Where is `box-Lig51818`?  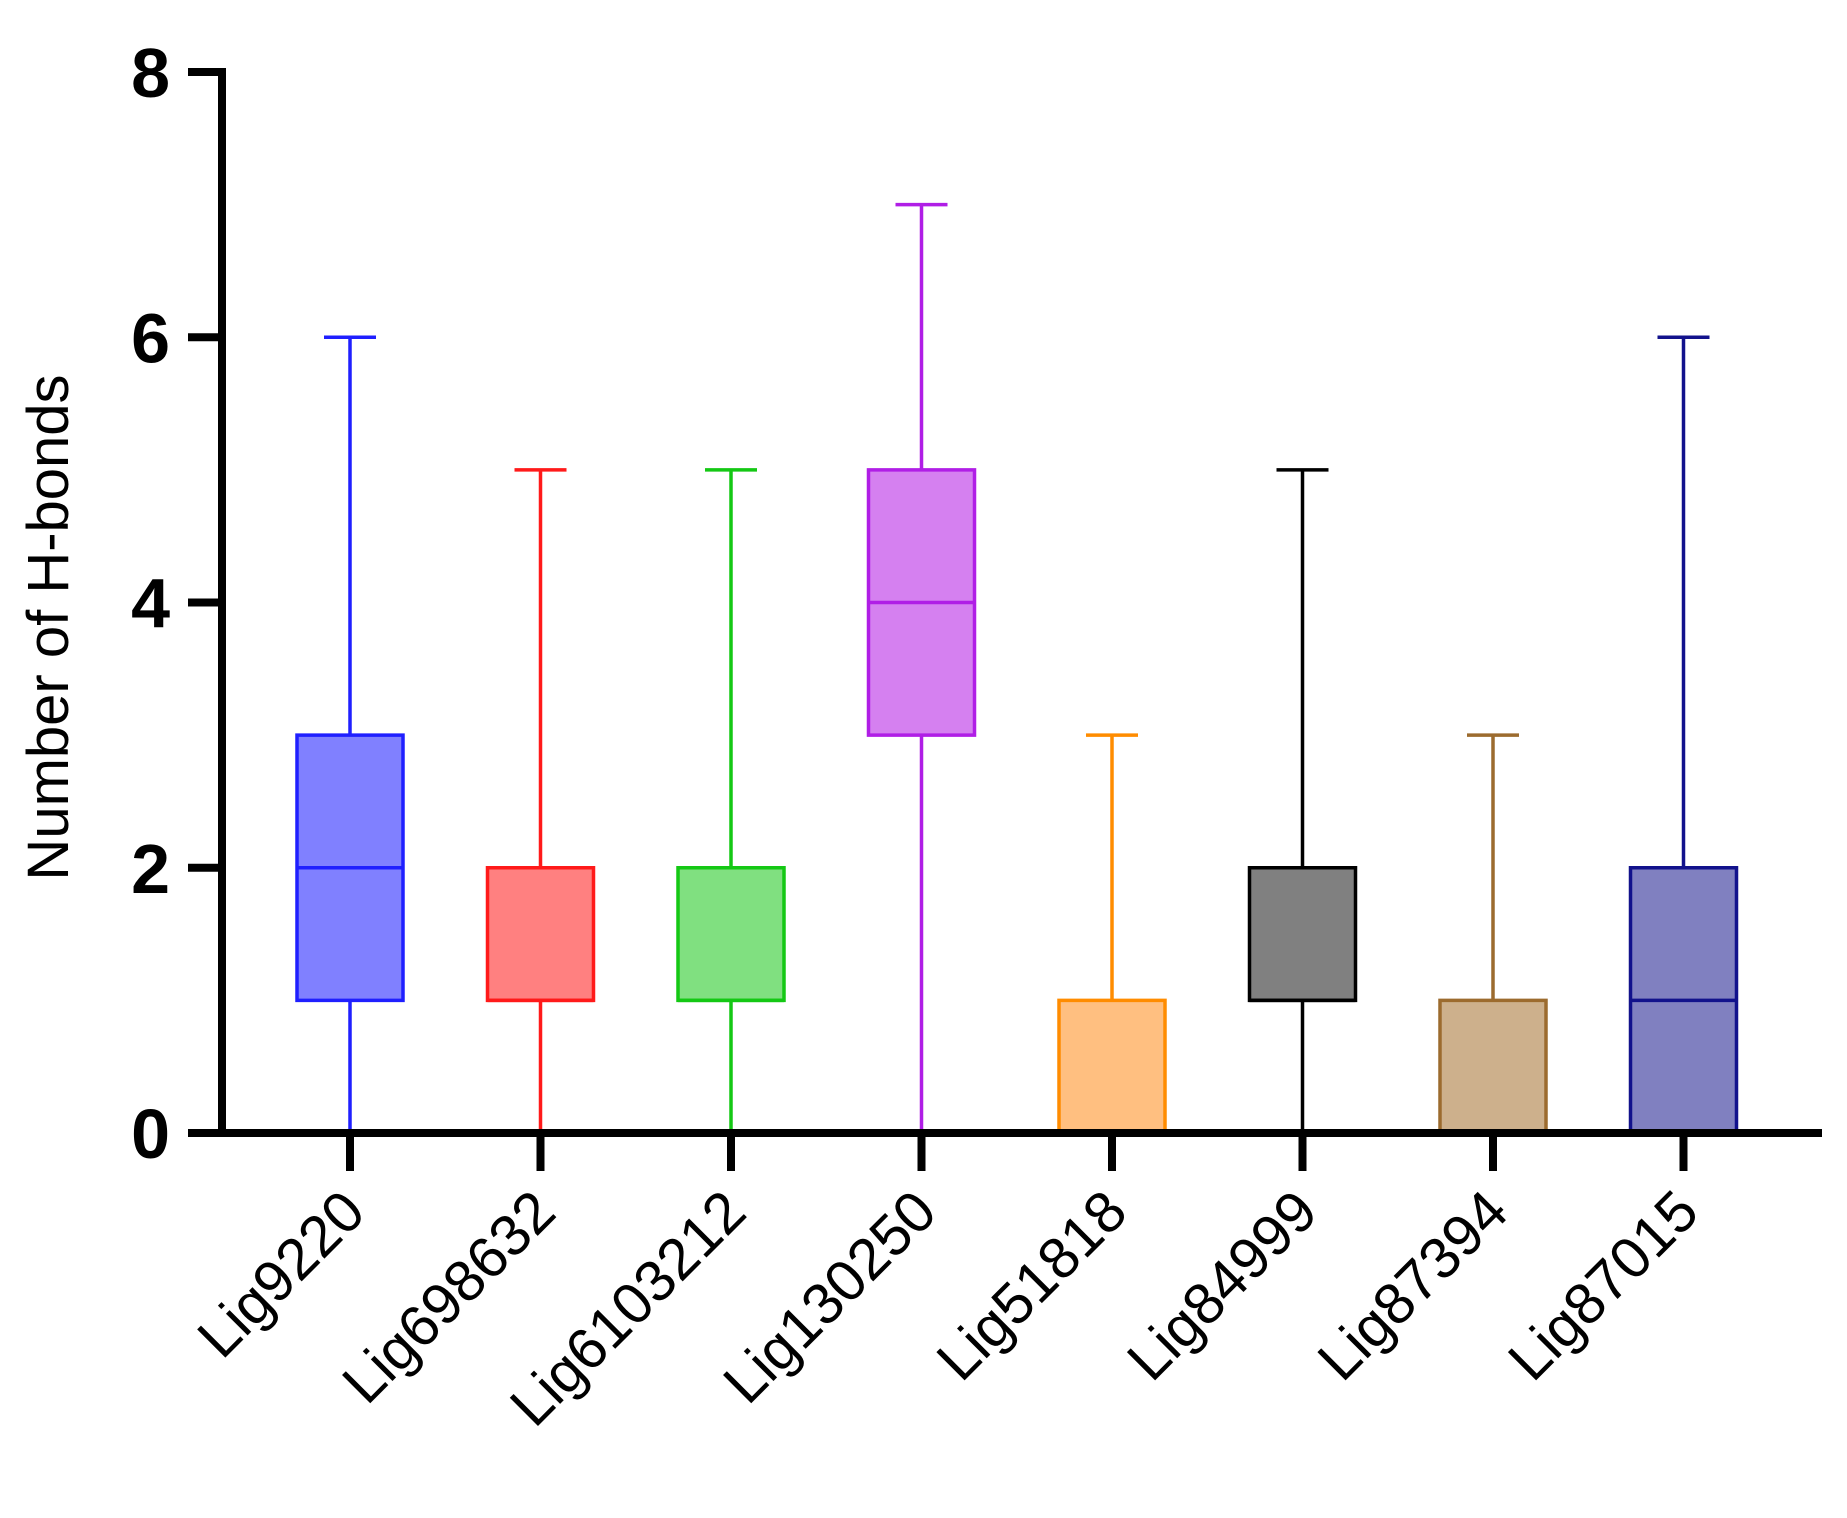
box-Lig51818 is located at coordinates (1112, 934).